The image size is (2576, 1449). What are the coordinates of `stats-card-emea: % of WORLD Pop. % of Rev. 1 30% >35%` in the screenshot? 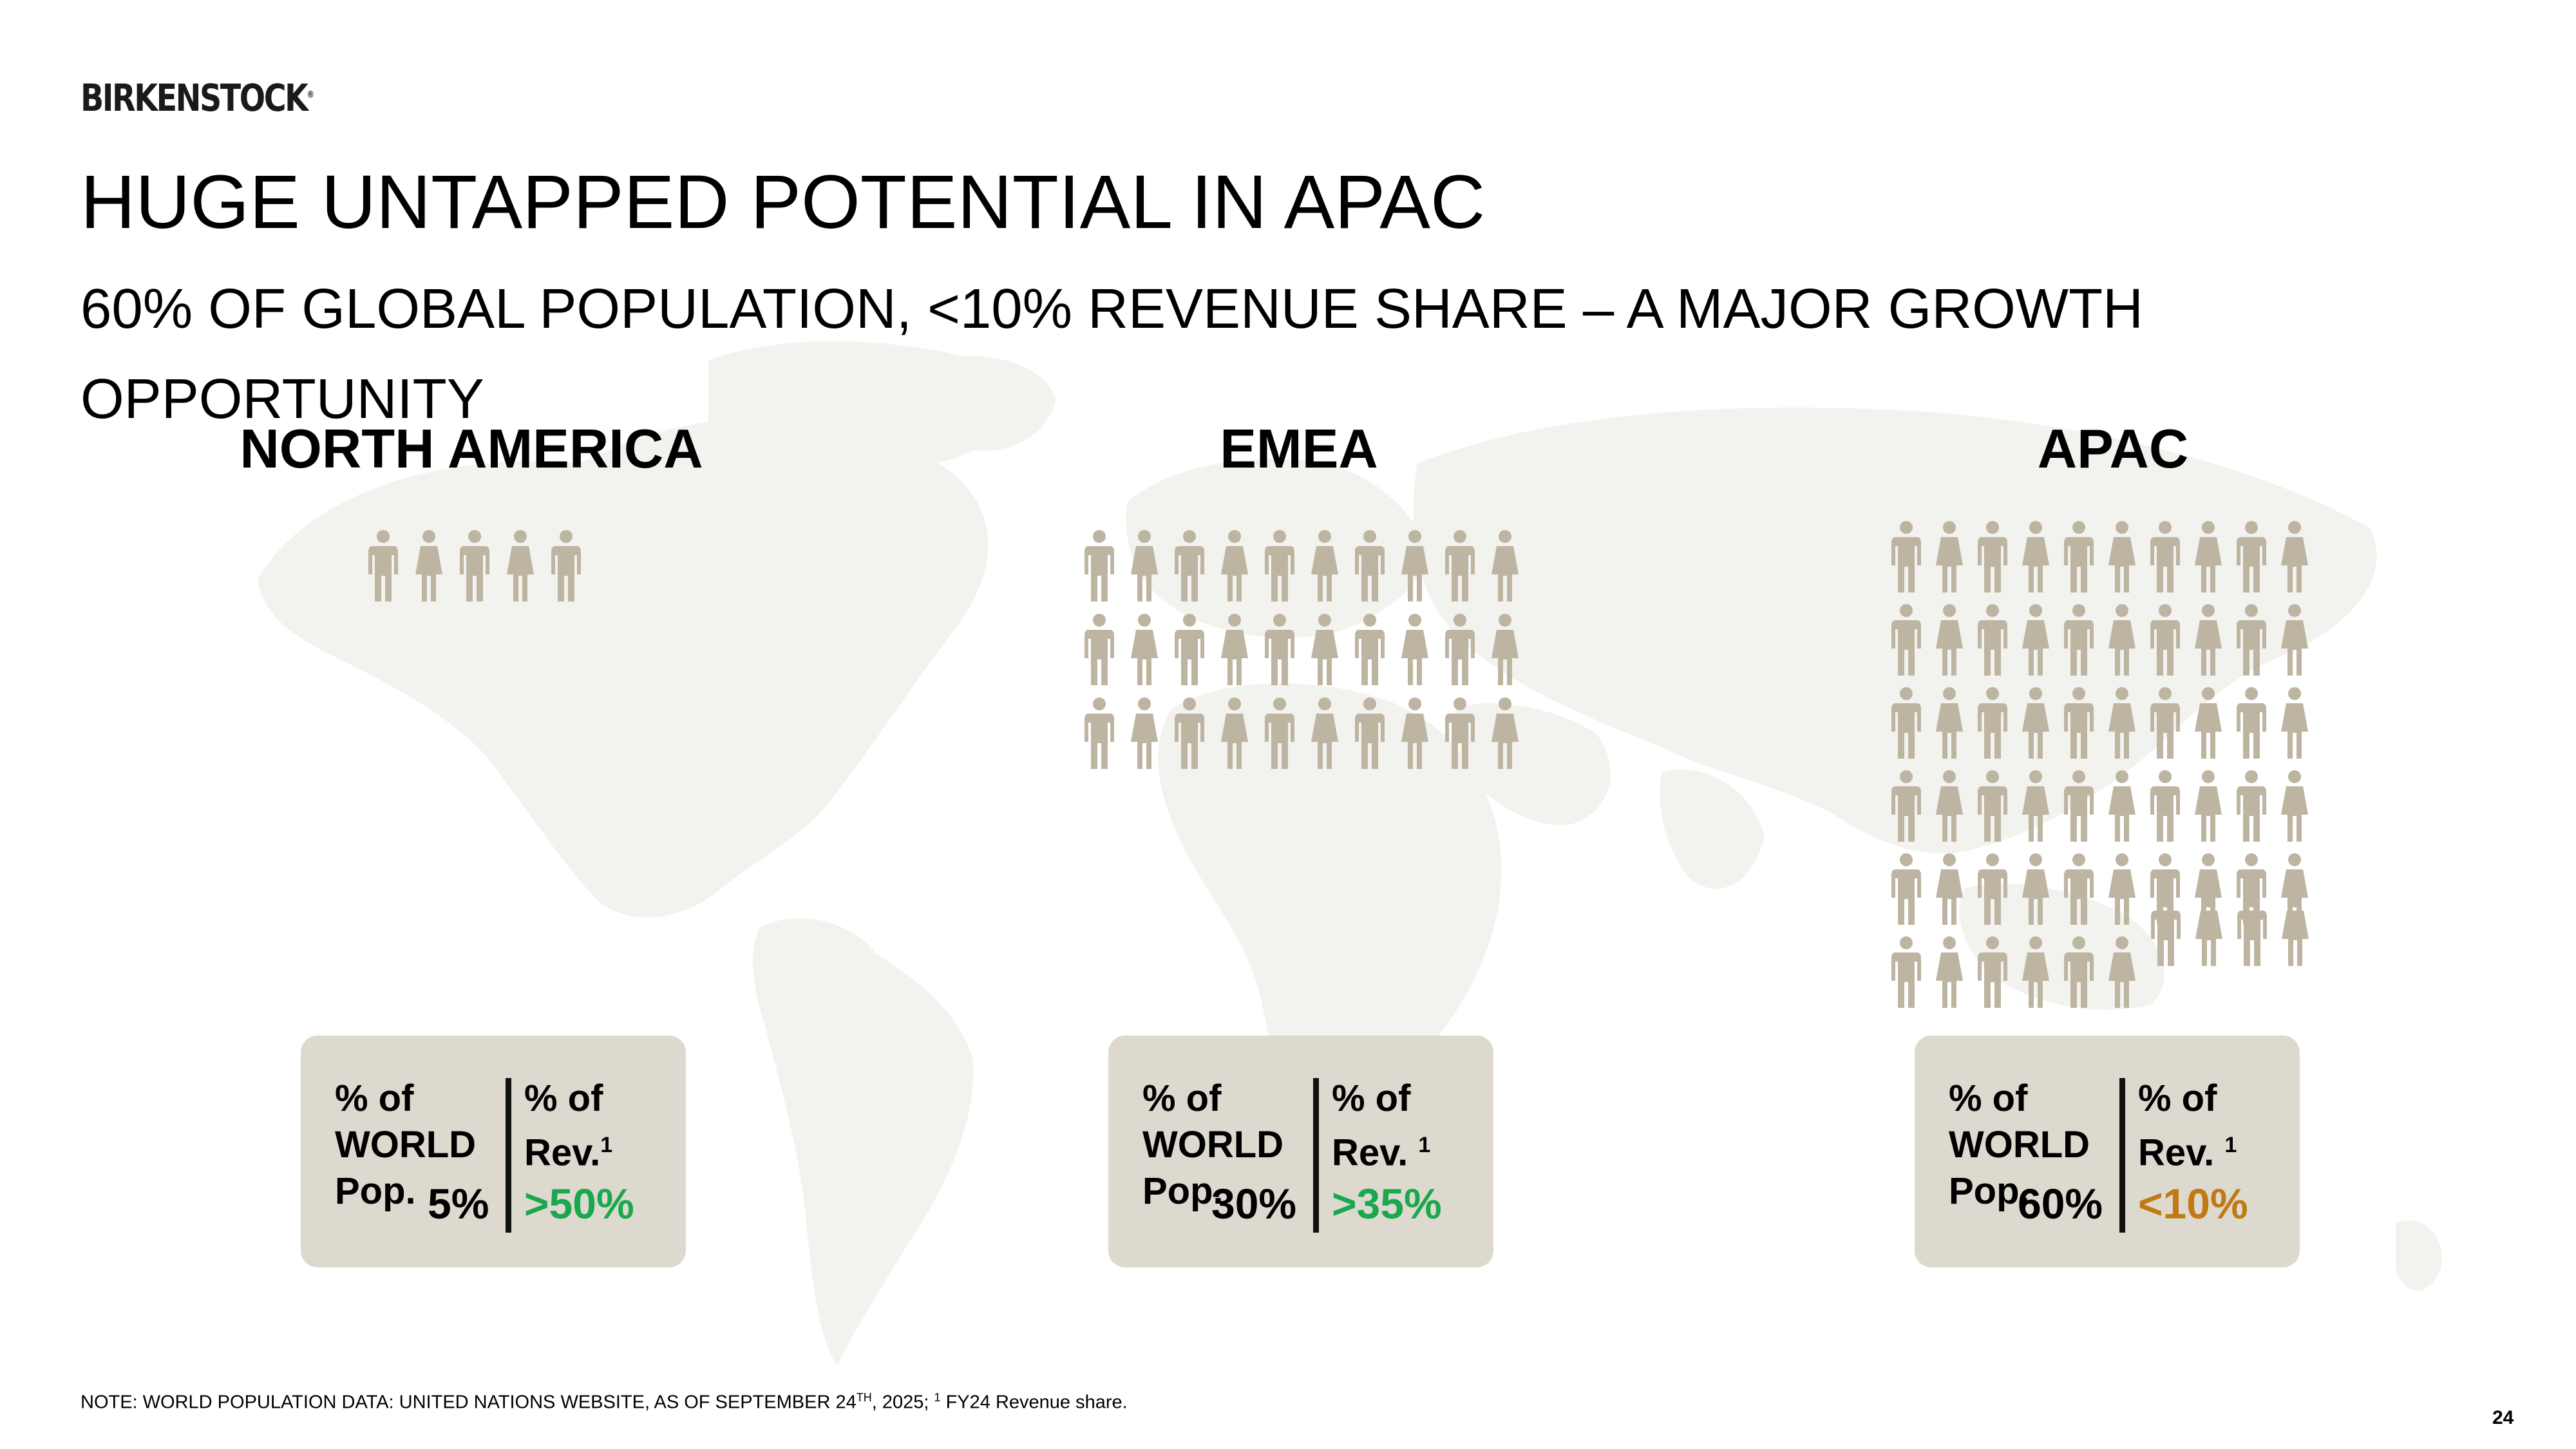 It's located at (1300, 1151).